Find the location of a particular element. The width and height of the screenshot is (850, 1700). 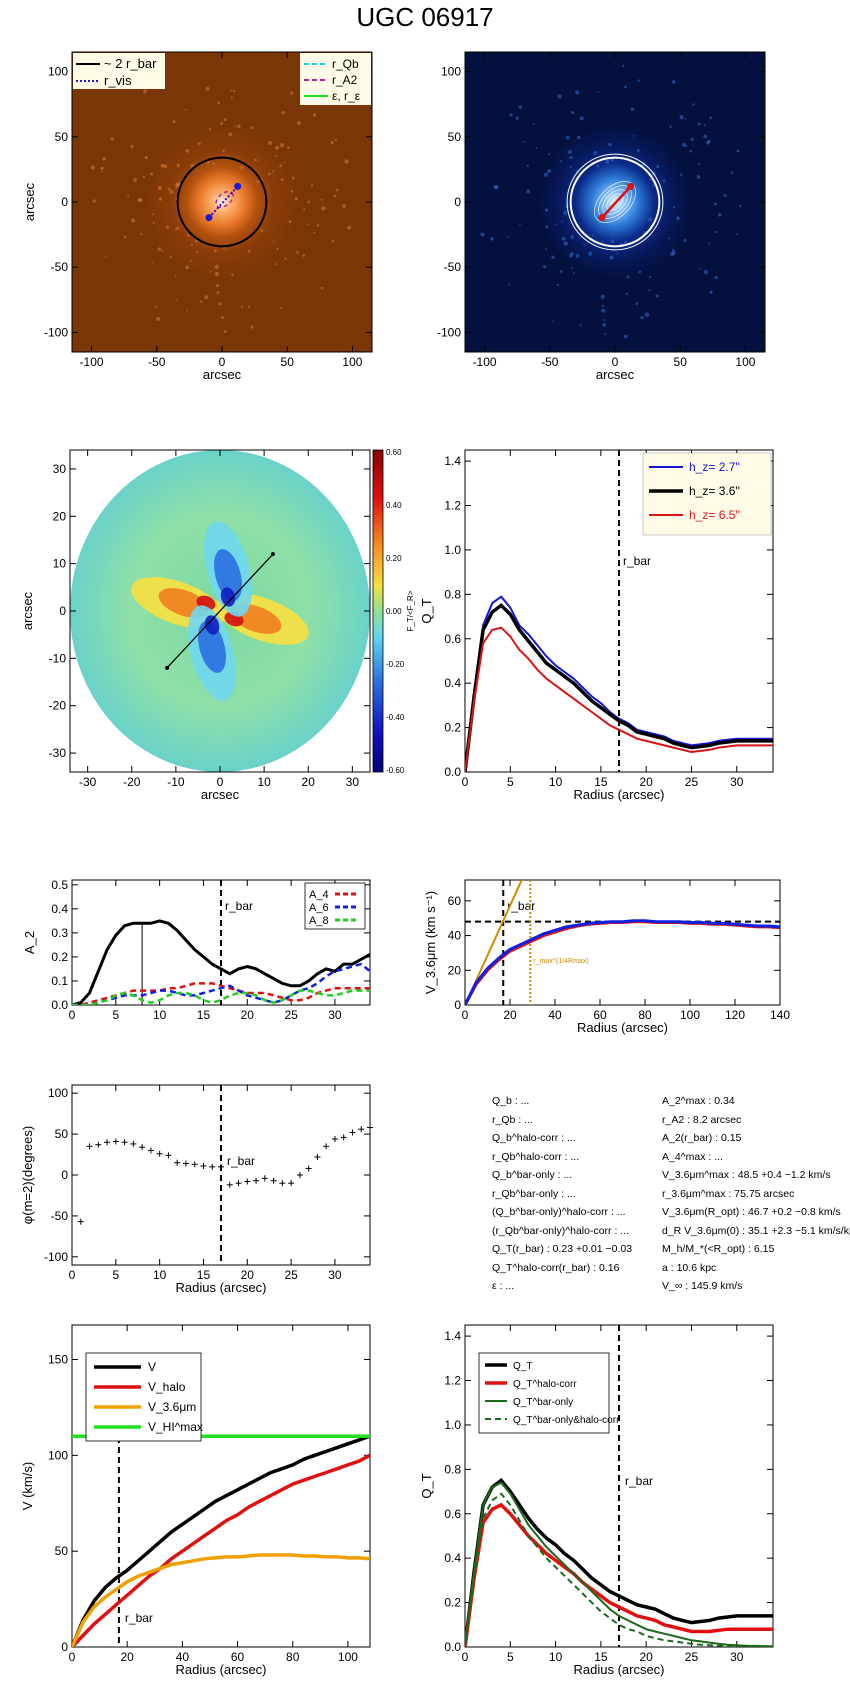

bar-line is located at coordinates (616, 202).